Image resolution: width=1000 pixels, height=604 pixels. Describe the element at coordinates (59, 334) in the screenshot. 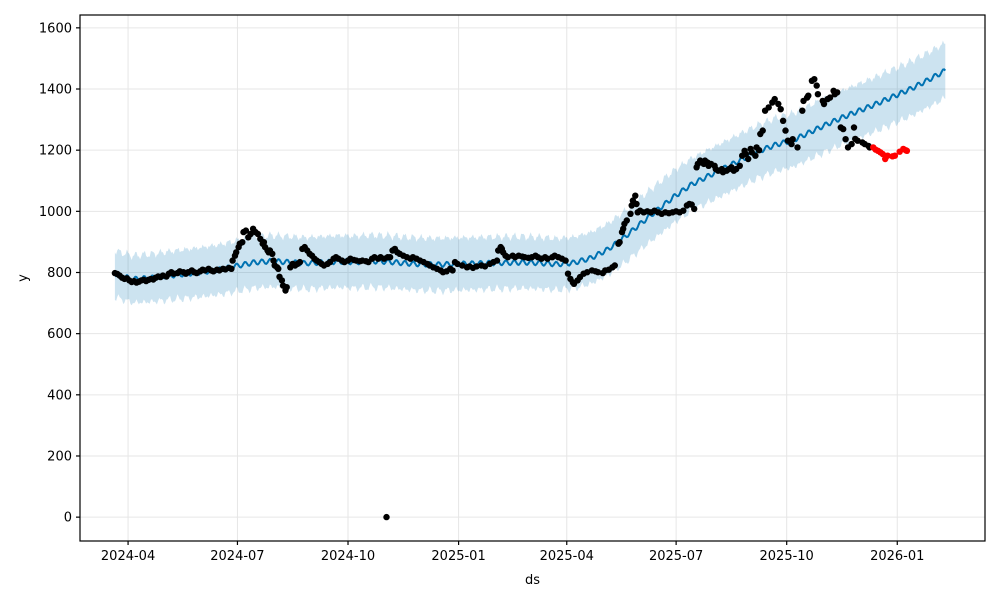

I see `y-tick-label: 600` at that location.